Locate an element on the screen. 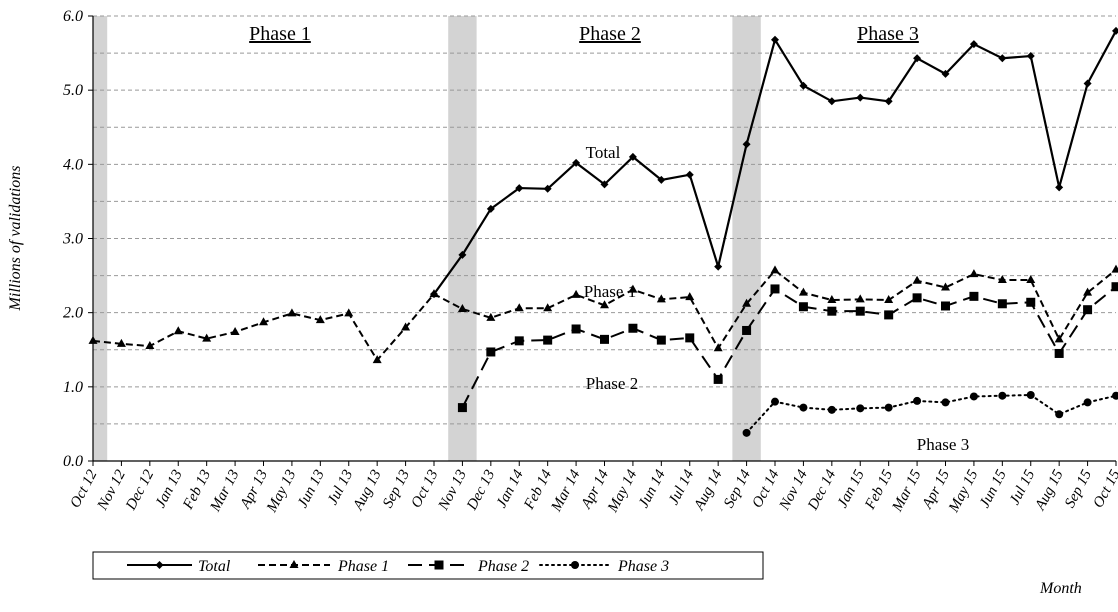 Image resolution: width=1118 pixels, height=612 pixels. x-axis-label: Month is located at coordinates (1060, 588).